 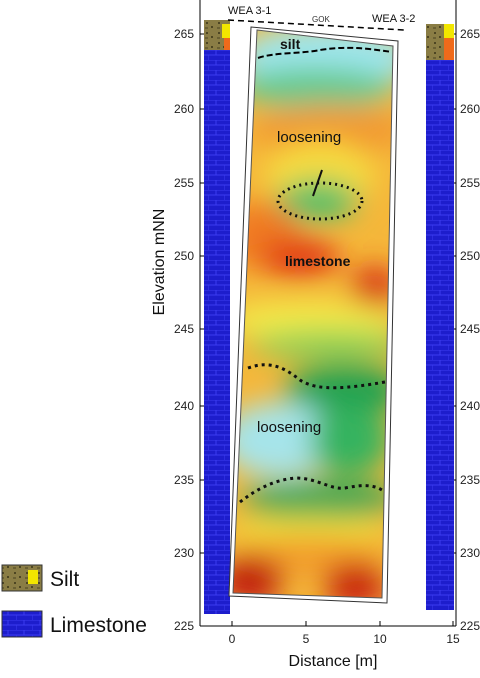 What do you see at coordinates (184, 109) in the screenshot?
I see `y-tick-label-left: 260` at bounding box center [184, 109].